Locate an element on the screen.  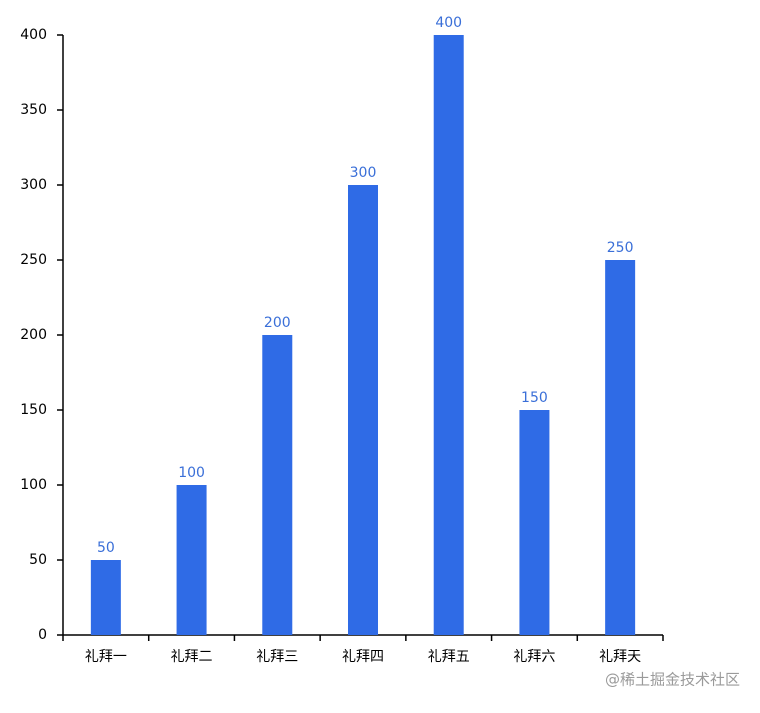
y-tick-label: 150 is located at coordinates (33, 410).